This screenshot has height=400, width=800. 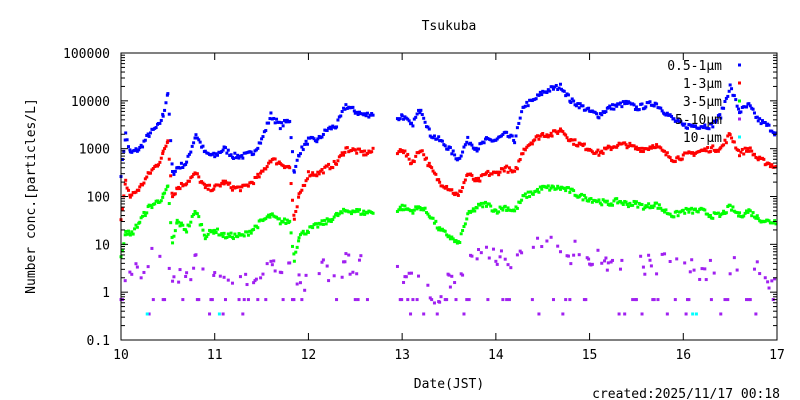 I want to click on legend: 0.5-1μm 1-3μm 3-5μm 5-10μm 10-μm, so click(x=704, y=102).